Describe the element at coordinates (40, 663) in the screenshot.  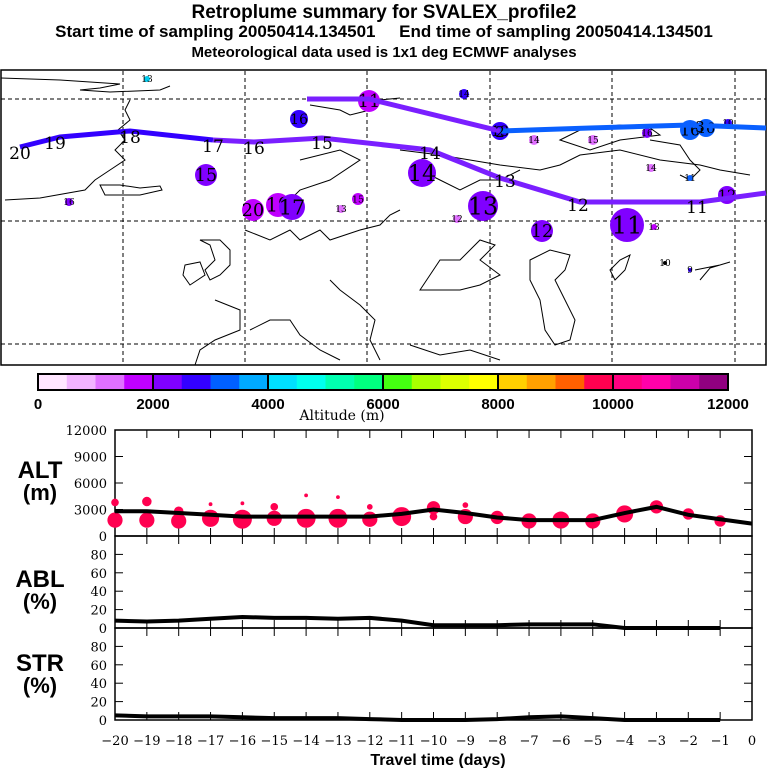
I see `str-panel-label: STR` at that location.